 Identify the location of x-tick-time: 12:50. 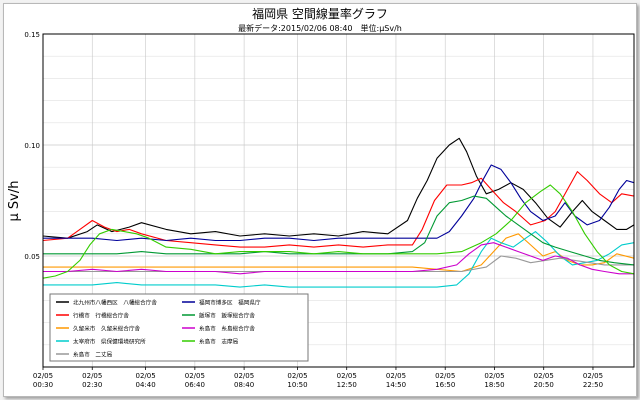
(347, 385).